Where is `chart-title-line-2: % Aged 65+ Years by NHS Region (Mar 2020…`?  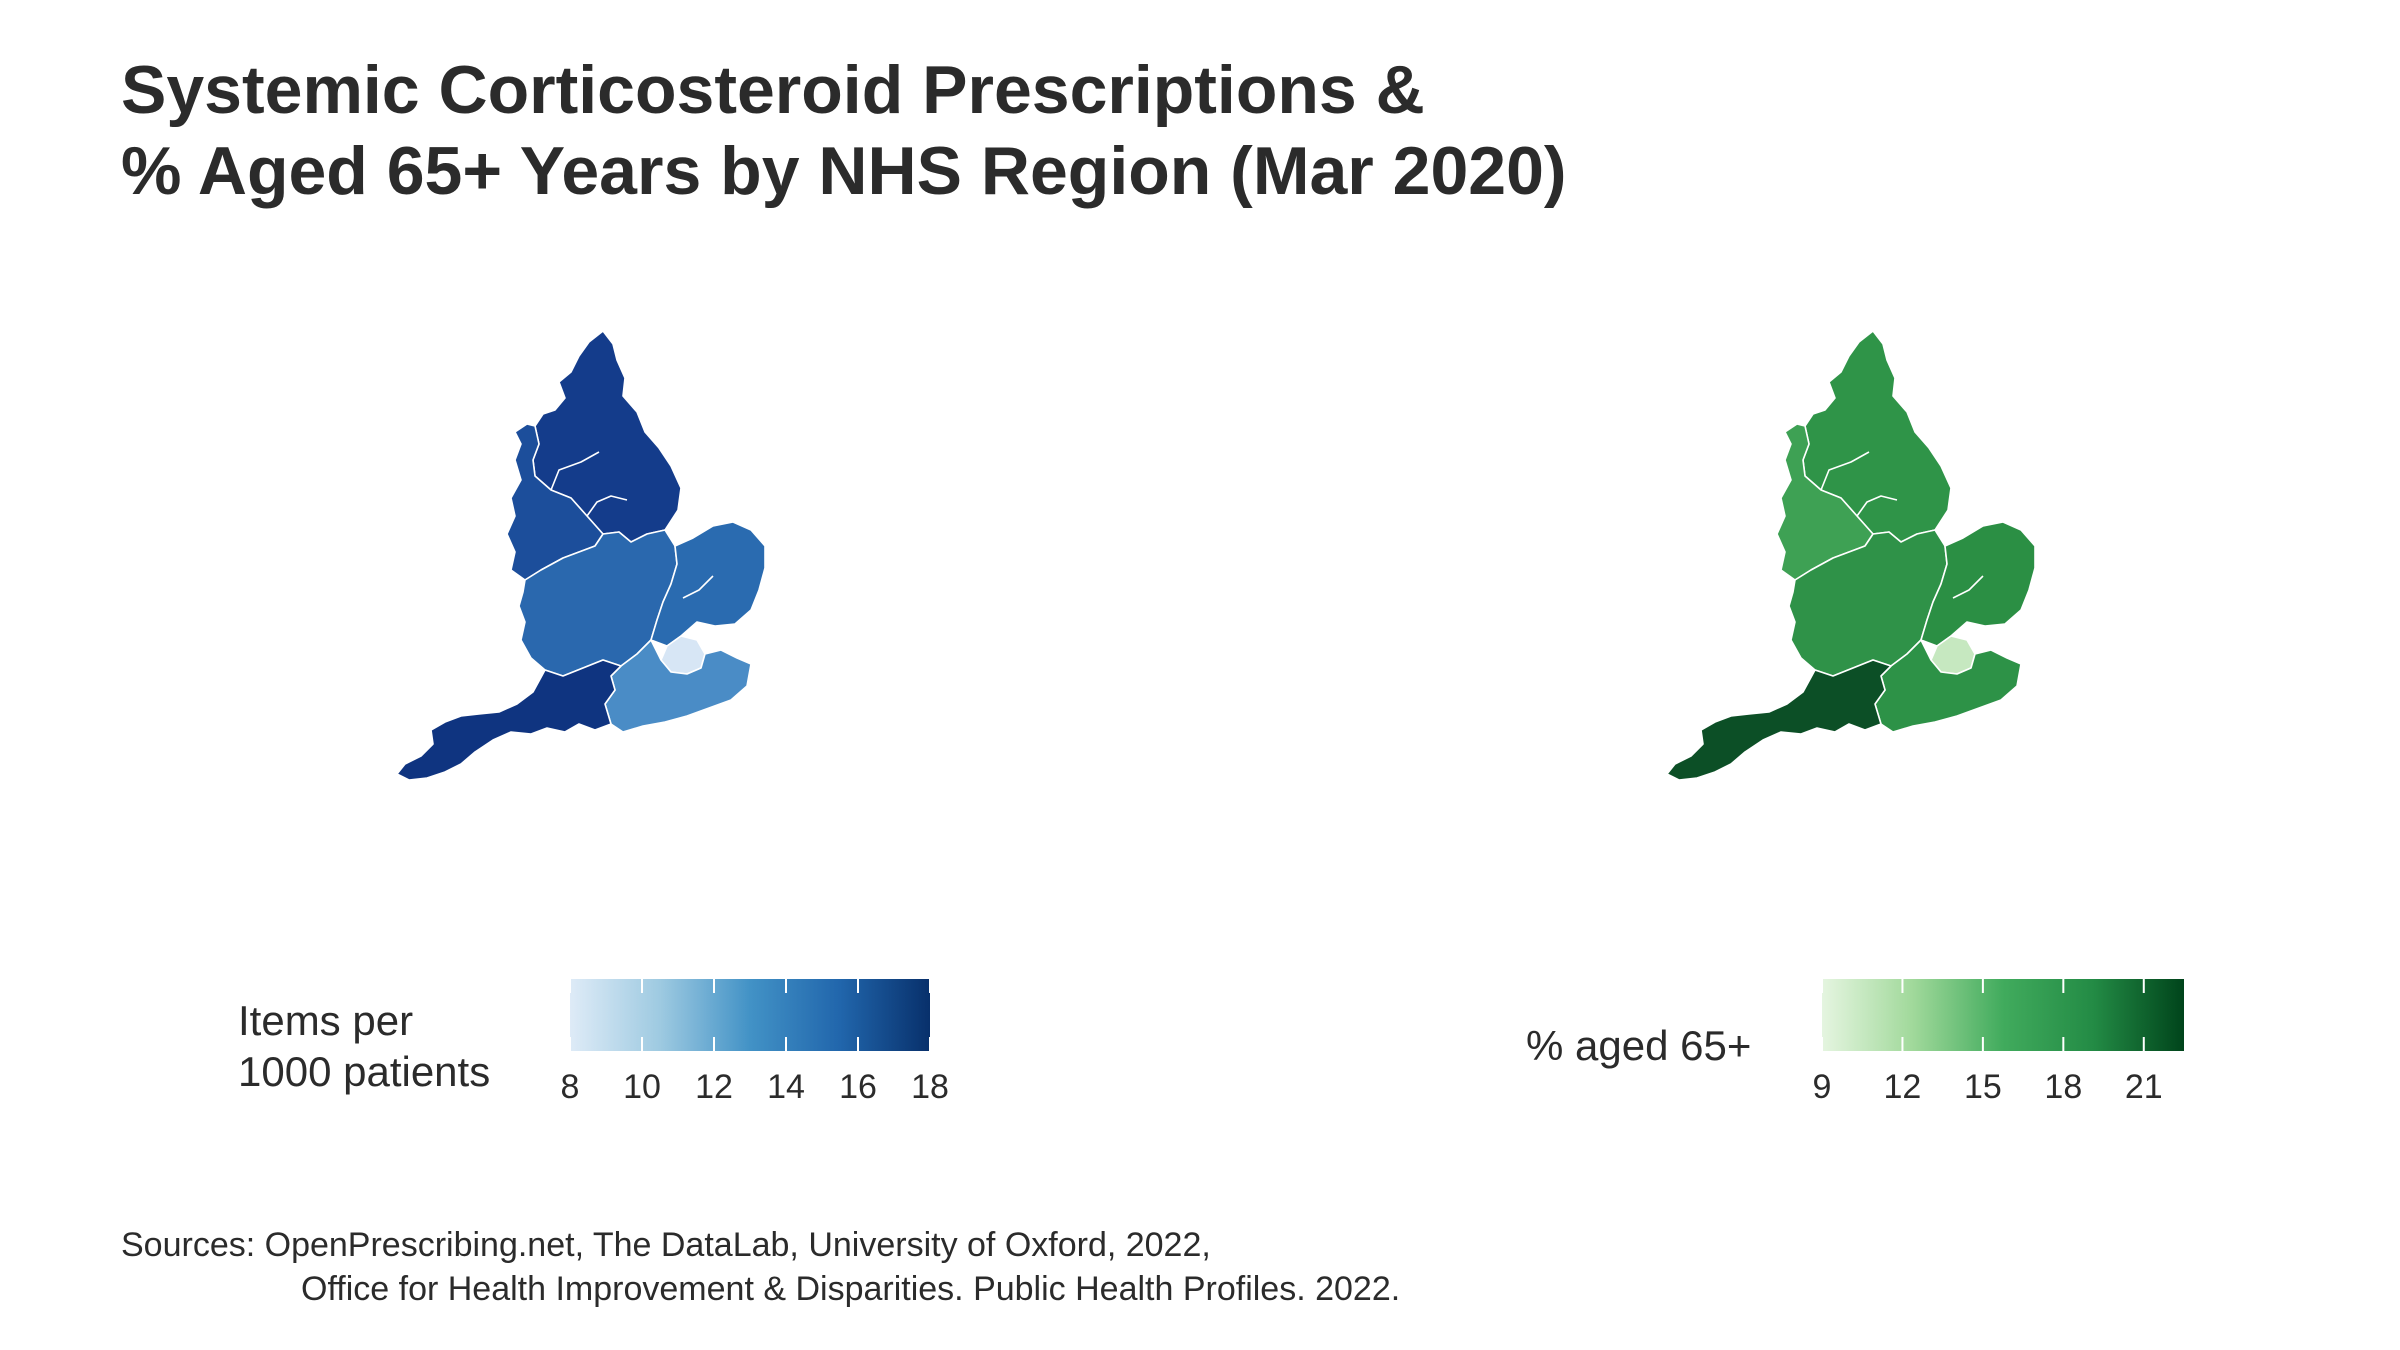 chart-title-line-2: % Aged 65+ Years by NHS Region (Mar 2020… is located at coordinates (844, 171).